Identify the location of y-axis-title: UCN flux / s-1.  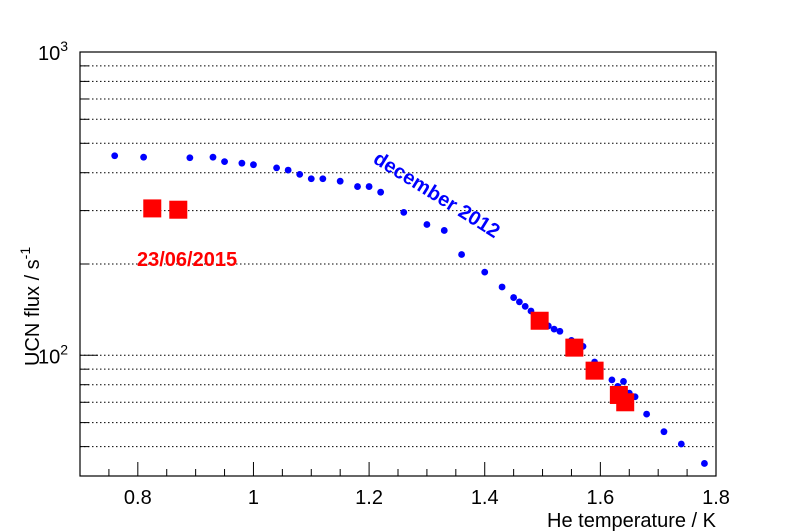
(30, 306).